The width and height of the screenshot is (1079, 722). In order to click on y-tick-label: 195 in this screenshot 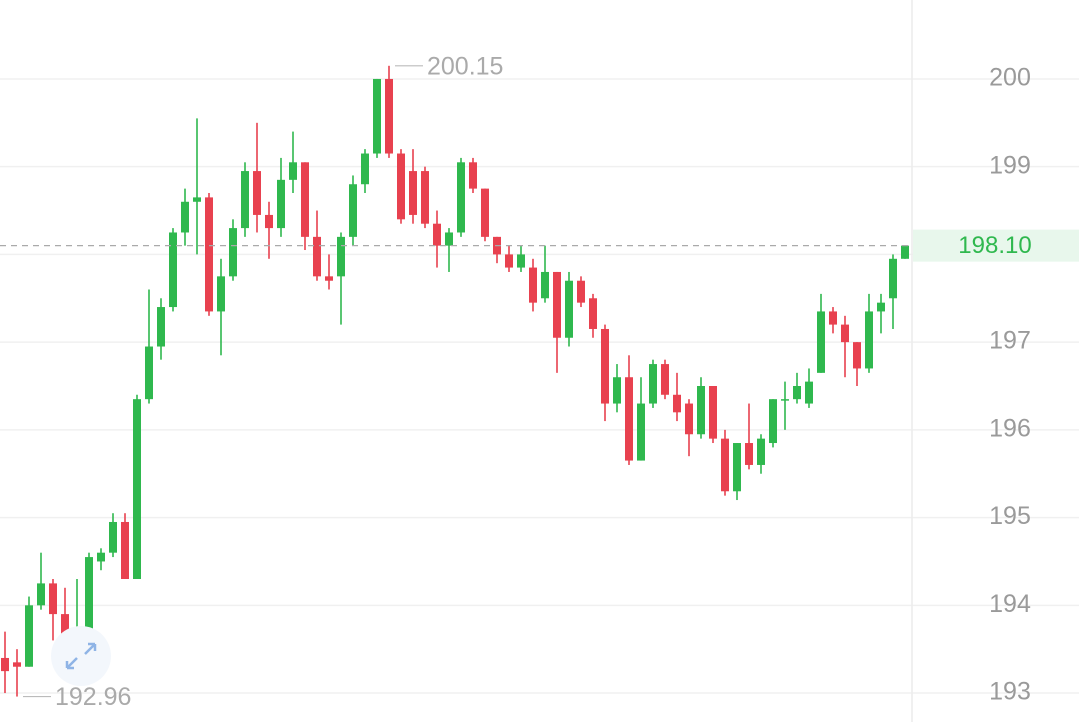, I will do `click(1010, 516)`.